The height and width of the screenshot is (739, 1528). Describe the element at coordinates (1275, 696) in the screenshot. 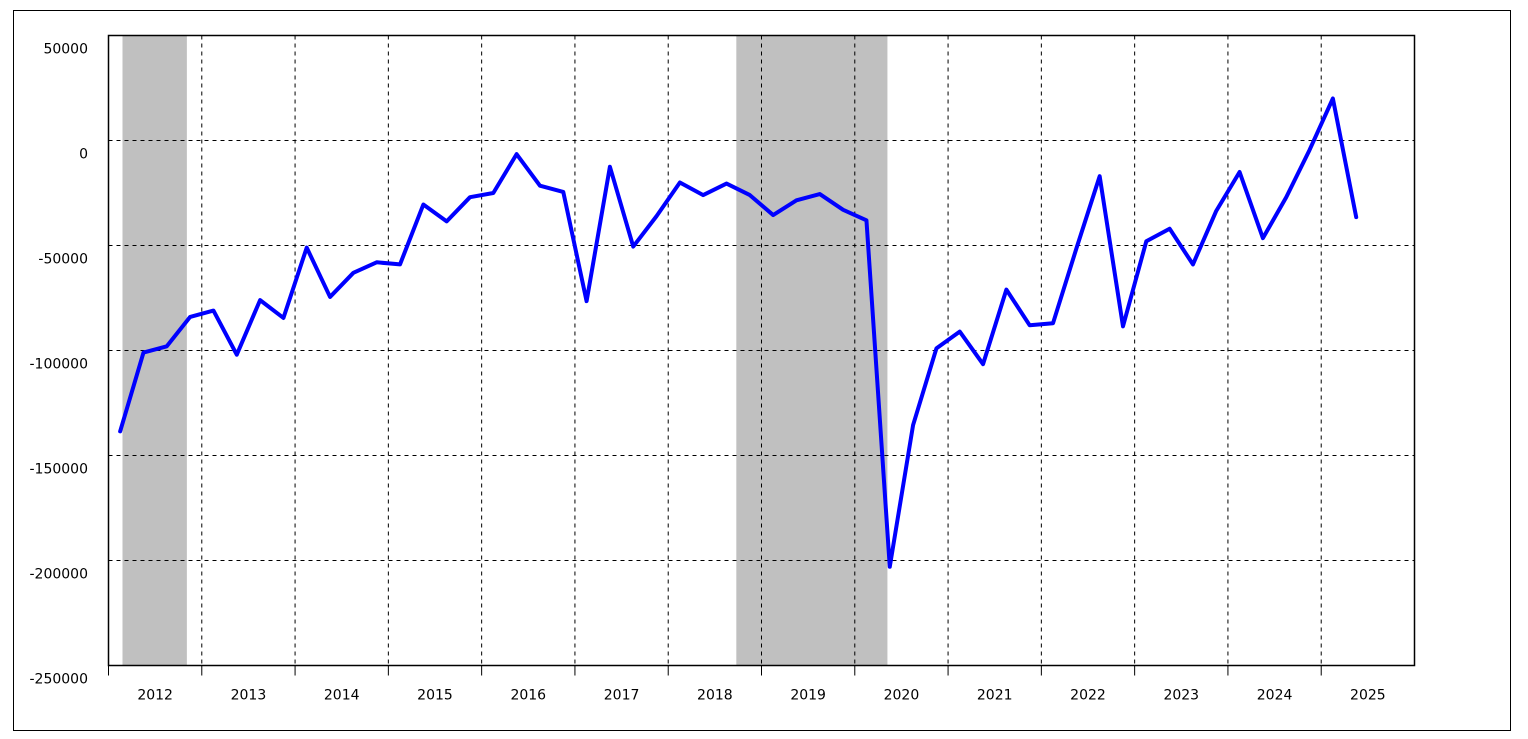

I see `x-tick-label: 2024` at that location.